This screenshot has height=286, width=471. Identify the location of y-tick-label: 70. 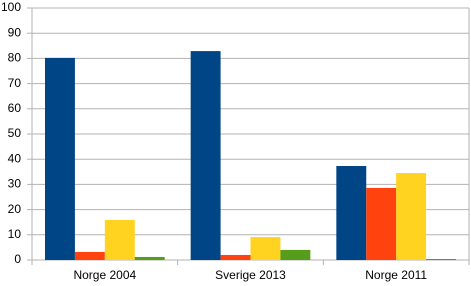
(15, 83).